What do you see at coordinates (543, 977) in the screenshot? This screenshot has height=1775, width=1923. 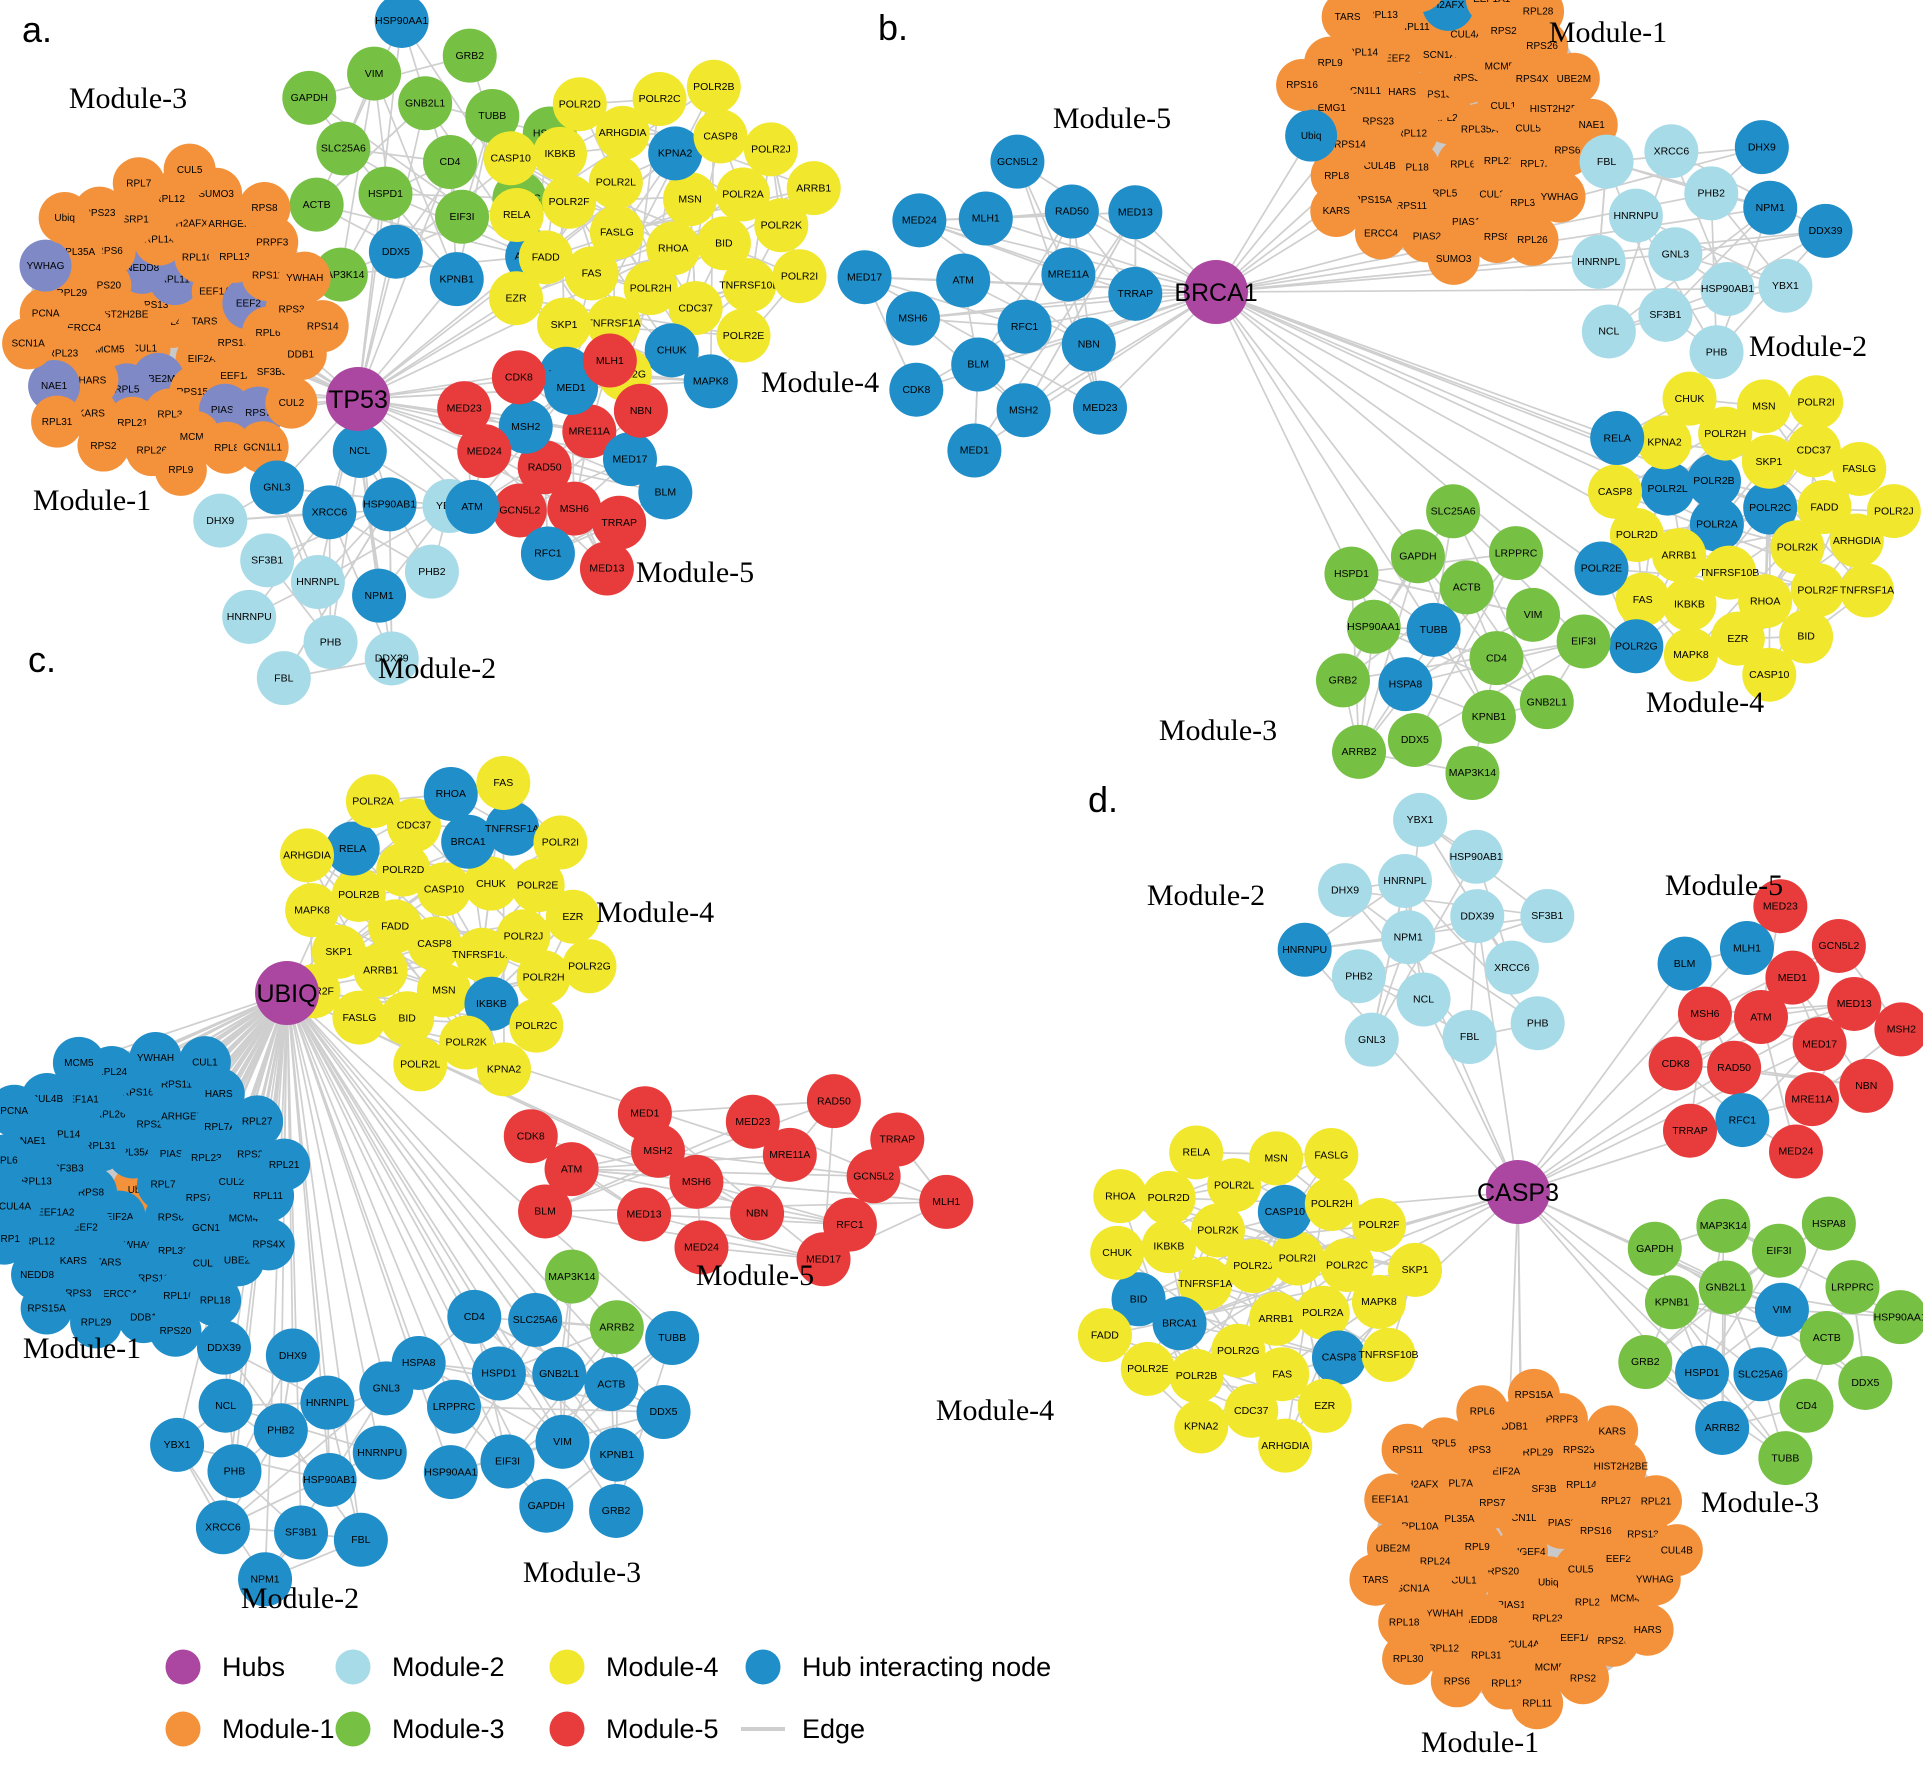 I see `node-POLR2H` at bounding box center [543, 977].